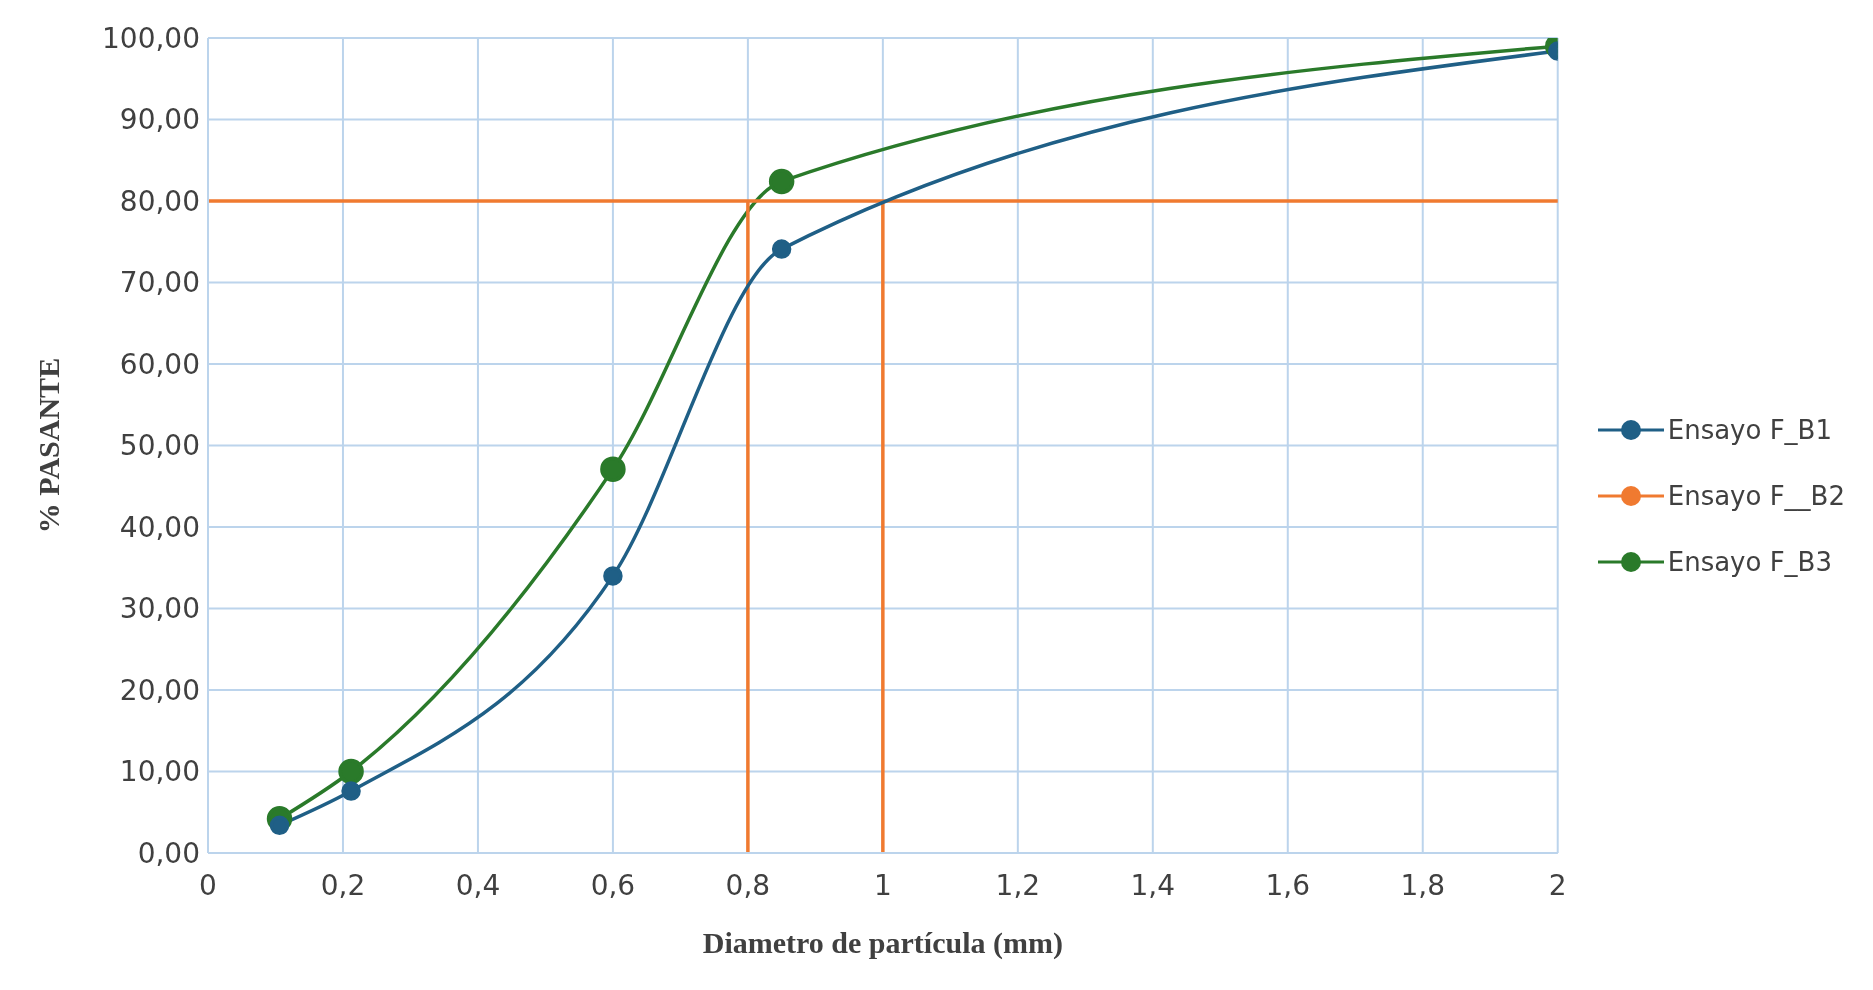  I want to click on y-tick-label: 40,00, so click(159, 527).